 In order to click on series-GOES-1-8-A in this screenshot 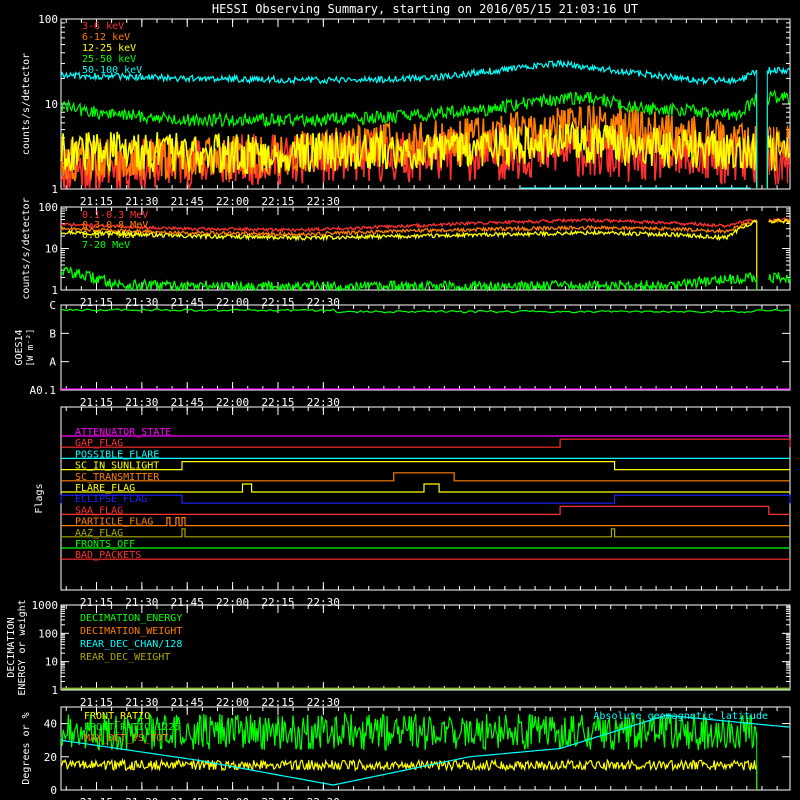, I will do `click(425, 311)`.